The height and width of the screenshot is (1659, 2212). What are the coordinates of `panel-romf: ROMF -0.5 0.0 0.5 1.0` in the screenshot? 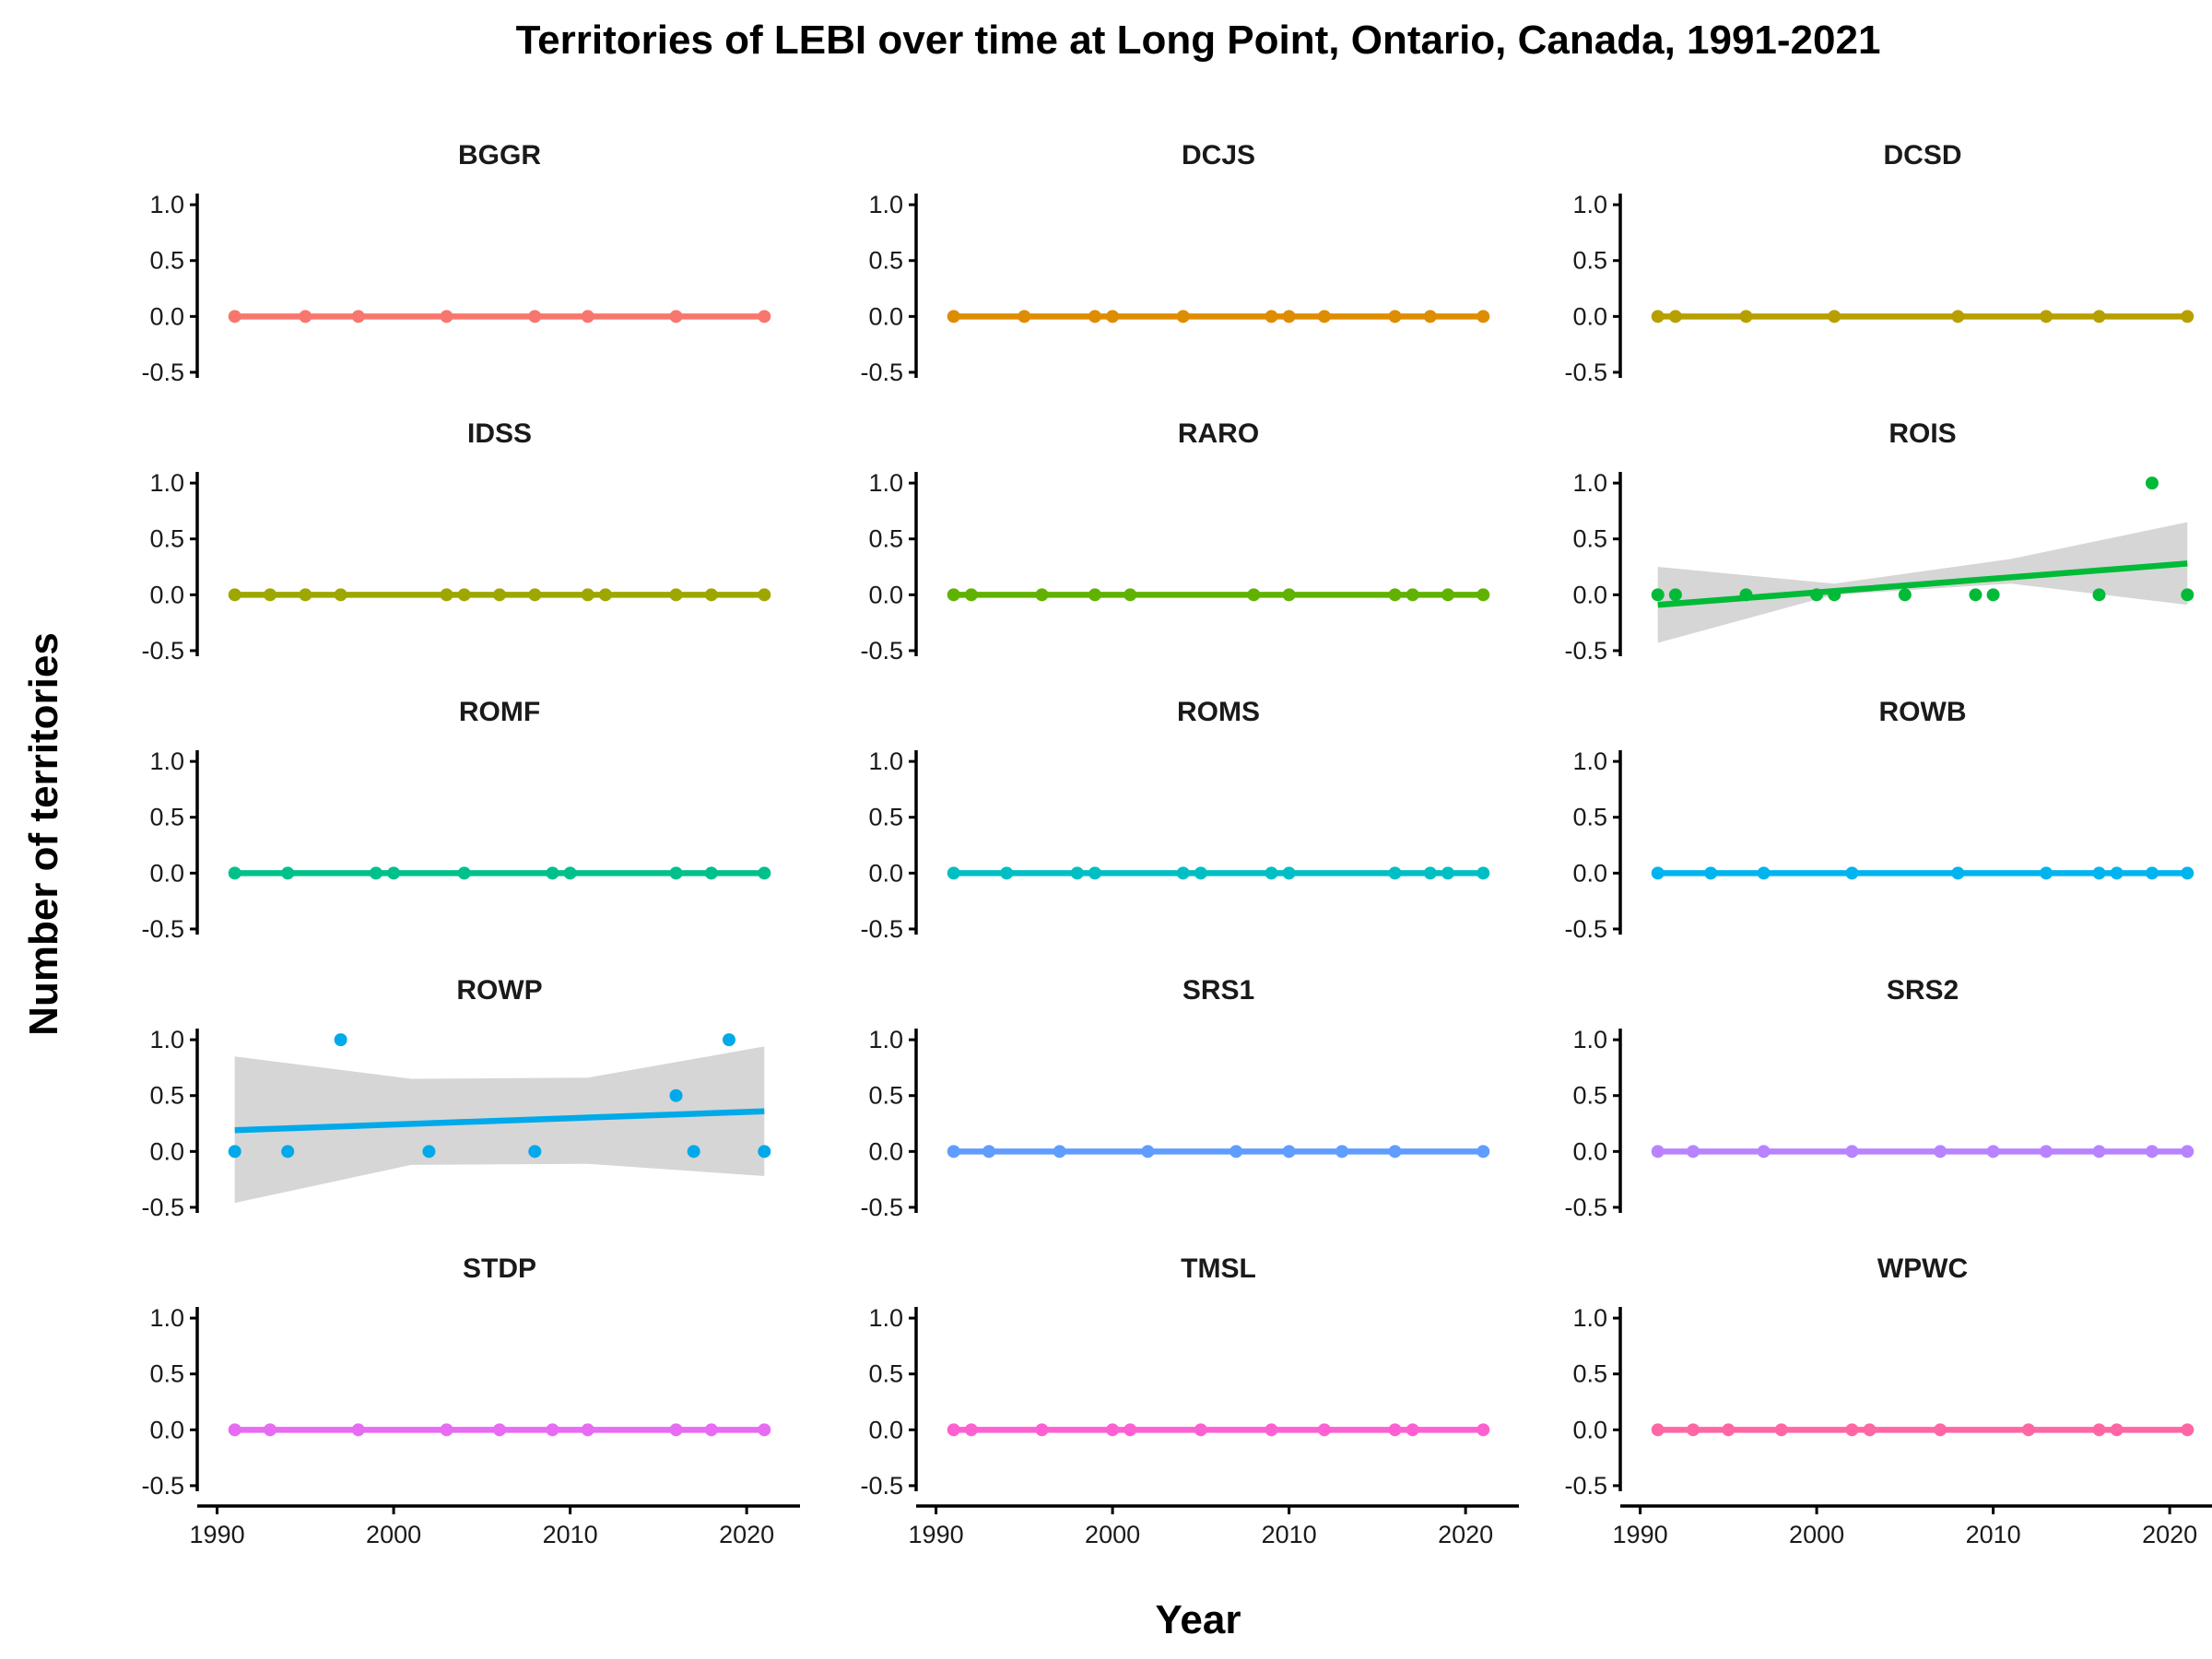 It's located at (456, 820).